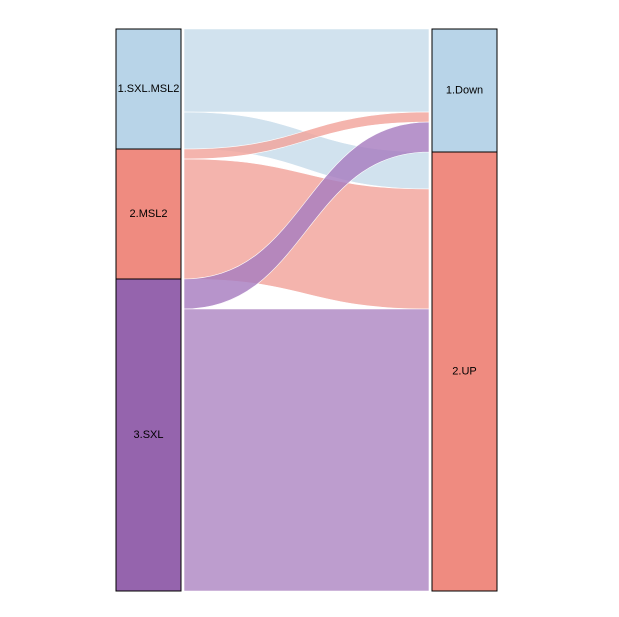  I want to click on right-node-2-up, so click(464, 371).